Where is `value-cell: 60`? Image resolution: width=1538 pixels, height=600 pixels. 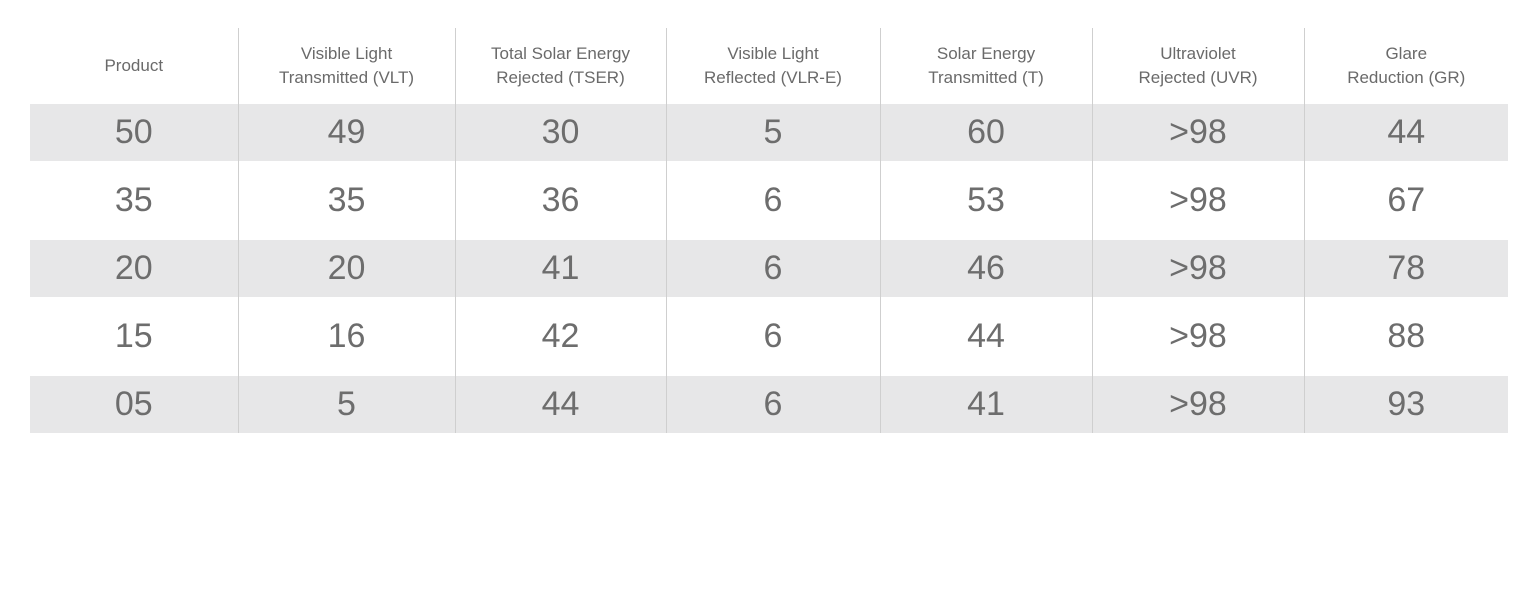
value-cell: 60 is located at coordinates (985, 138).